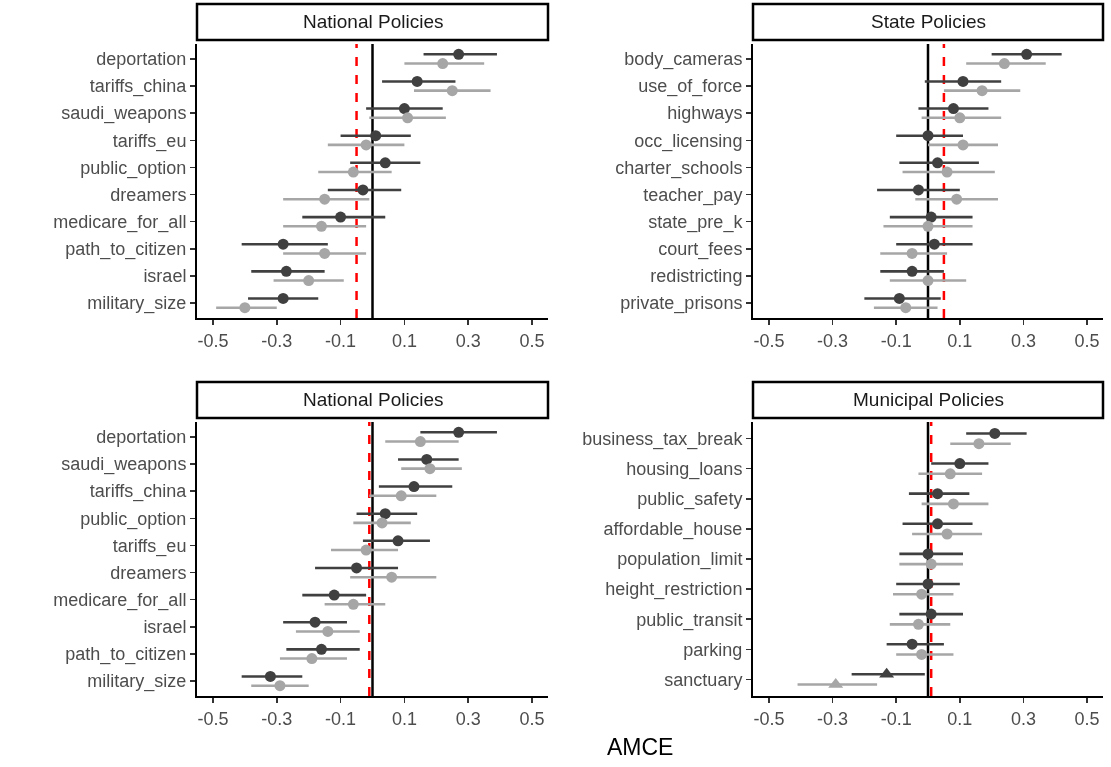 This screenshot has width=1111, height=767. What do you see at coordinates (713, 649) in the screenshot?
I see `y-tick-label: parking` at bounding box center [713, 649].